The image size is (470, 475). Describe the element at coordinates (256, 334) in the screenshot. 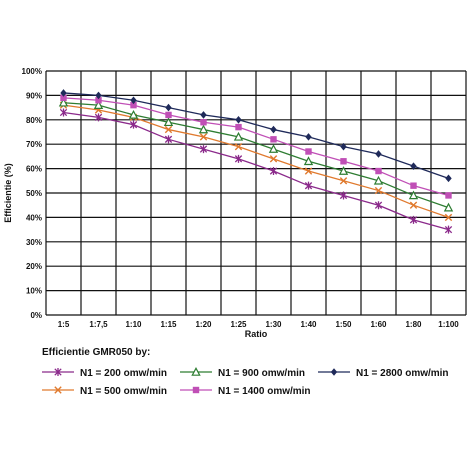

I see `x-axis-title: Ratio` at that location.